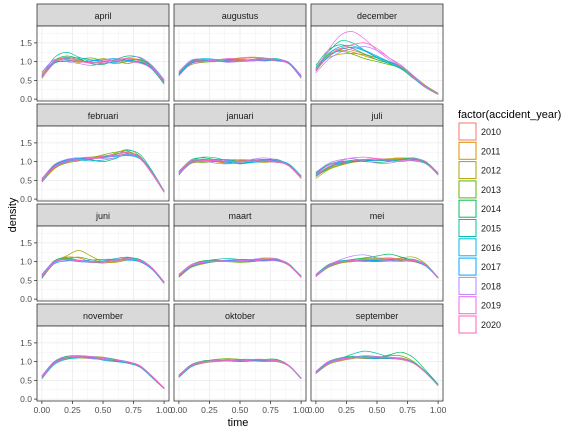 The height and width of the screenshot is (437, 576). I want to click on legend-label: 2017, so click(491, 267).